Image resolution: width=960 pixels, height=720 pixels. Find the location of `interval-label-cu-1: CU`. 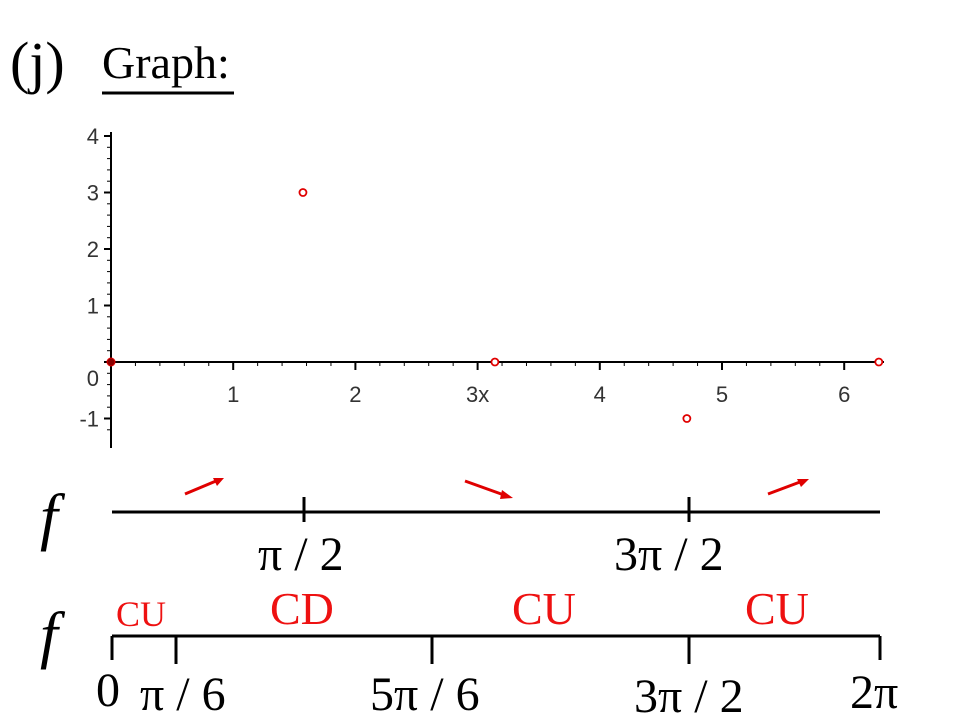

interval-label-cu-1: CU is located at coordinates (141, 614).